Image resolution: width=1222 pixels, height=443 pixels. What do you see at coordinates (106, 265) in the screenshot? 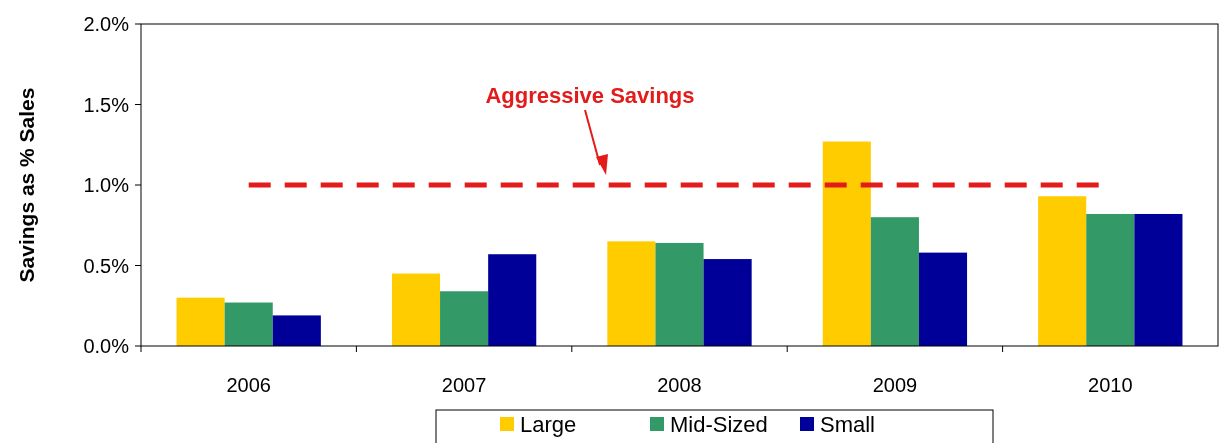
I see `y-tick-label: 0.5%` at bounding box center [106, 265].